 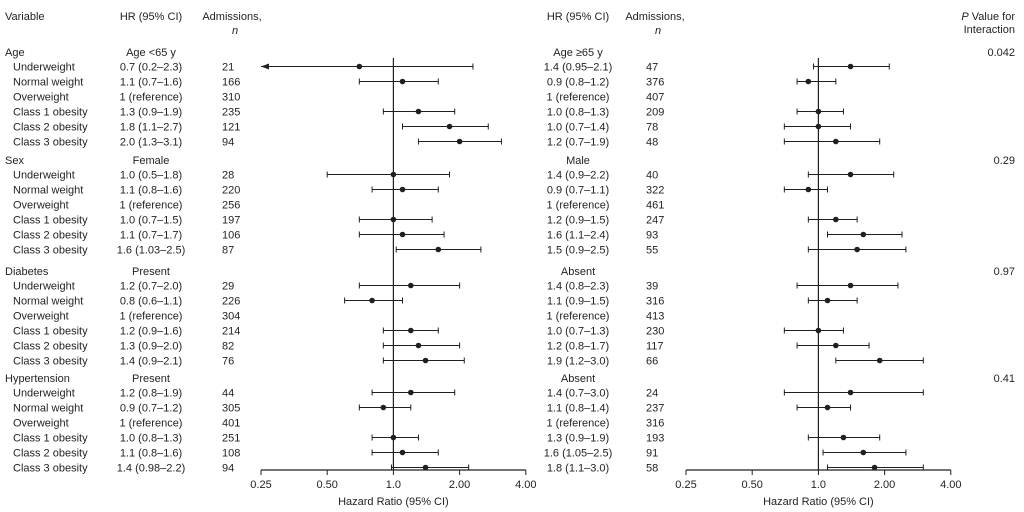 I want to click on left-row: Class 2 obesity 1.8 (1.1–2.7) 121, so click(x=251, y=128).